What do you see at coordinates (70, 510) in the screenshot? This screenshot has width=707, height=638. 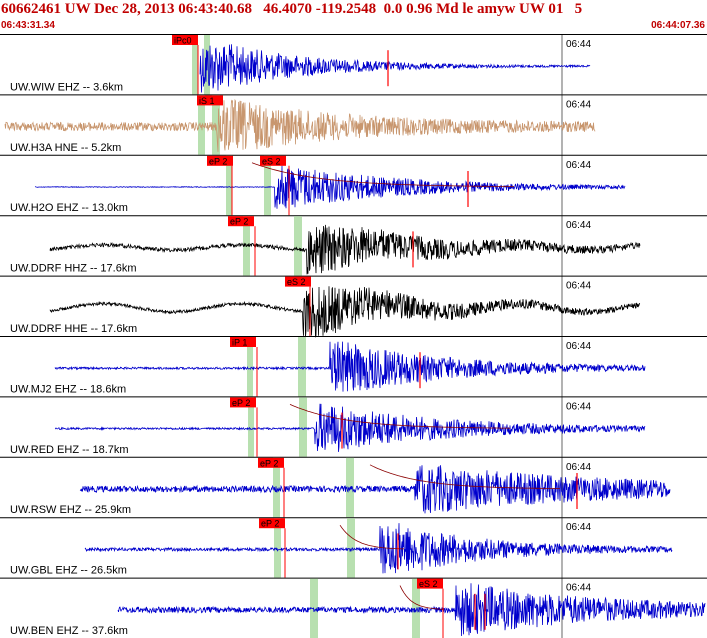 I see `station-label: UW.RSW EHZ -- 25.9km` at bounding box center [70, 510].